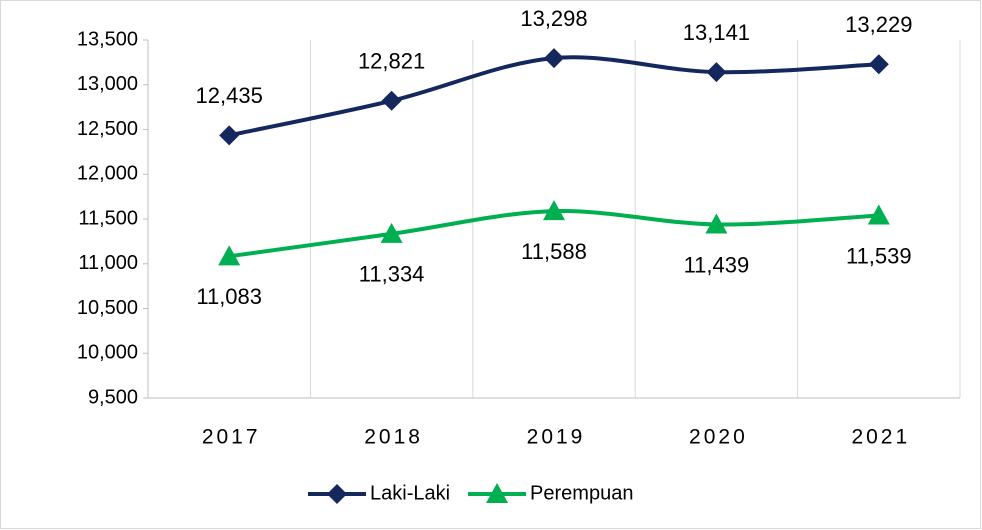 This screenshot has width=982, height=530. Describe the element at coordinates (108, 218) in the screenshot. I see `y-tick-label: 11,500` at that location.